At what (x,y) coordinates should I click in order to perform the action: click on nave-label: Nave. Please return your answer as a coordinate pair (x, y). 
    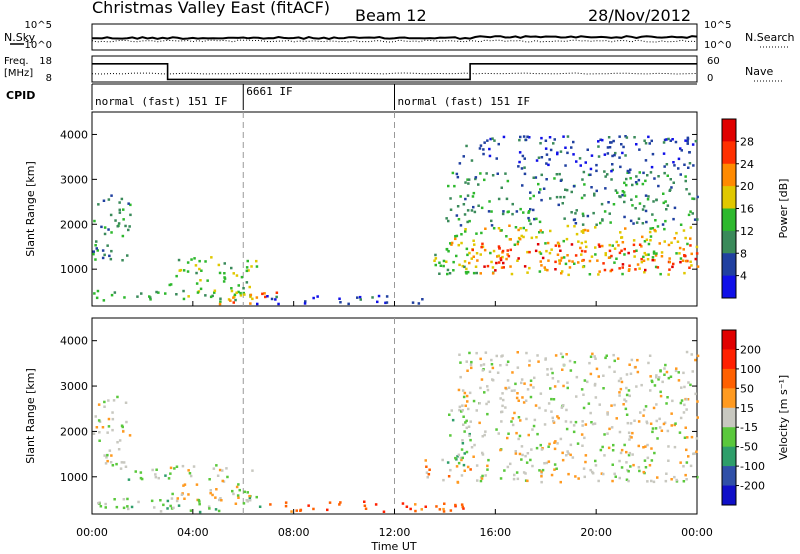
    Looking at the image, I should click on (759, 71).